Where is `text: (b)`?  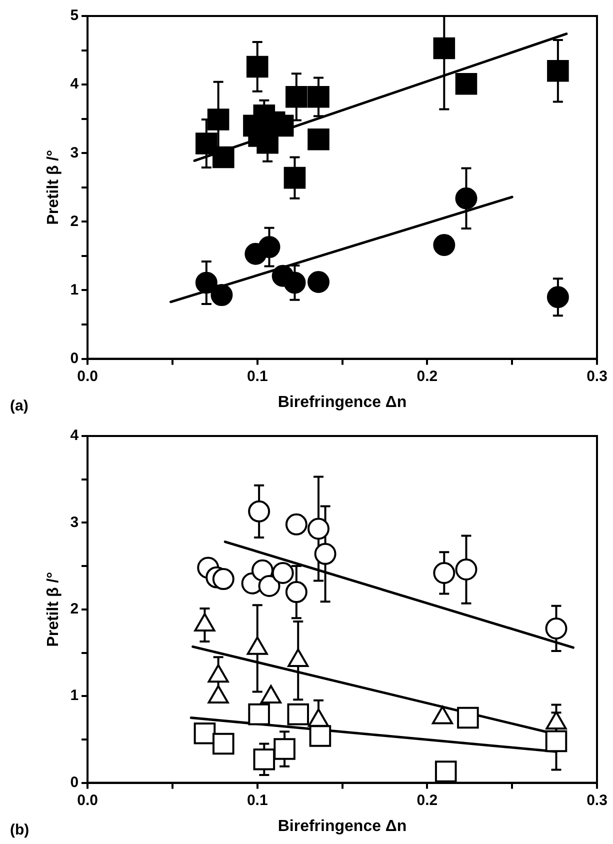
text: (b) is located at coordinates (20, 830).